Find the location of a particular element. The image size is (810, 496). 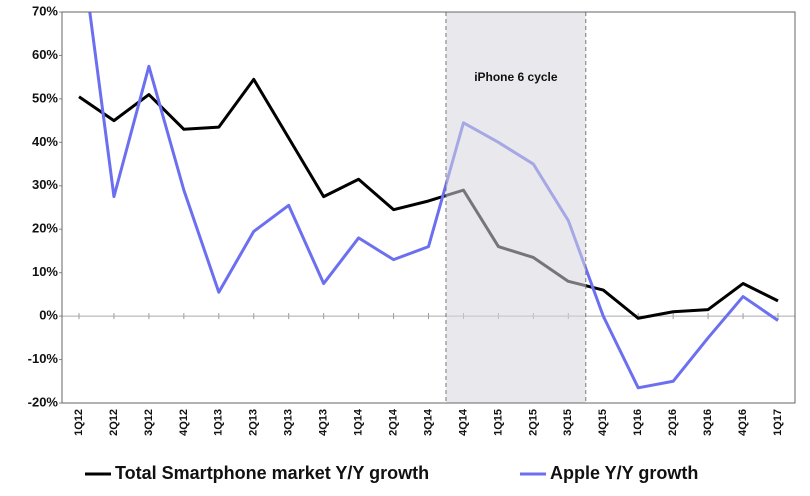

x-tick-label: 3Q13 is located at coordinates (289, 422).